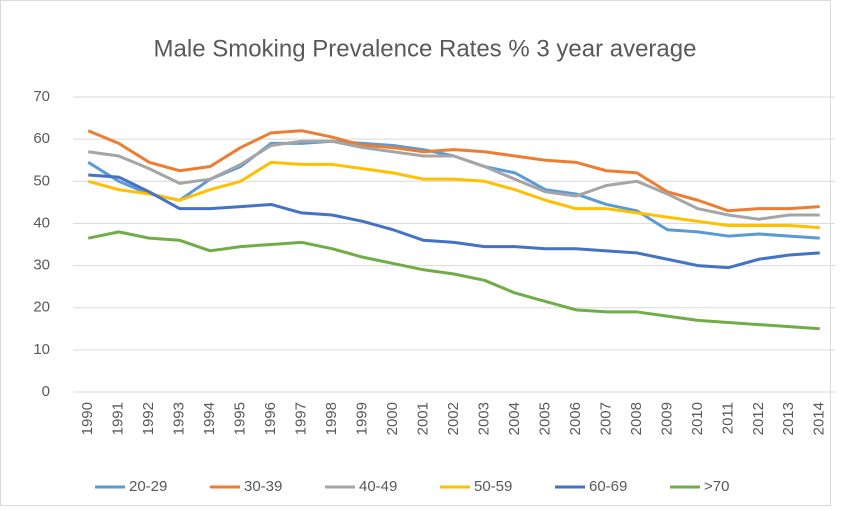 Image resolution: width=843 pixels, height=511 pixels. What do you see at coordinates (41, 222) in the screenshot?
I see `y-tick-label: 40` at bounding box center [41, 222].